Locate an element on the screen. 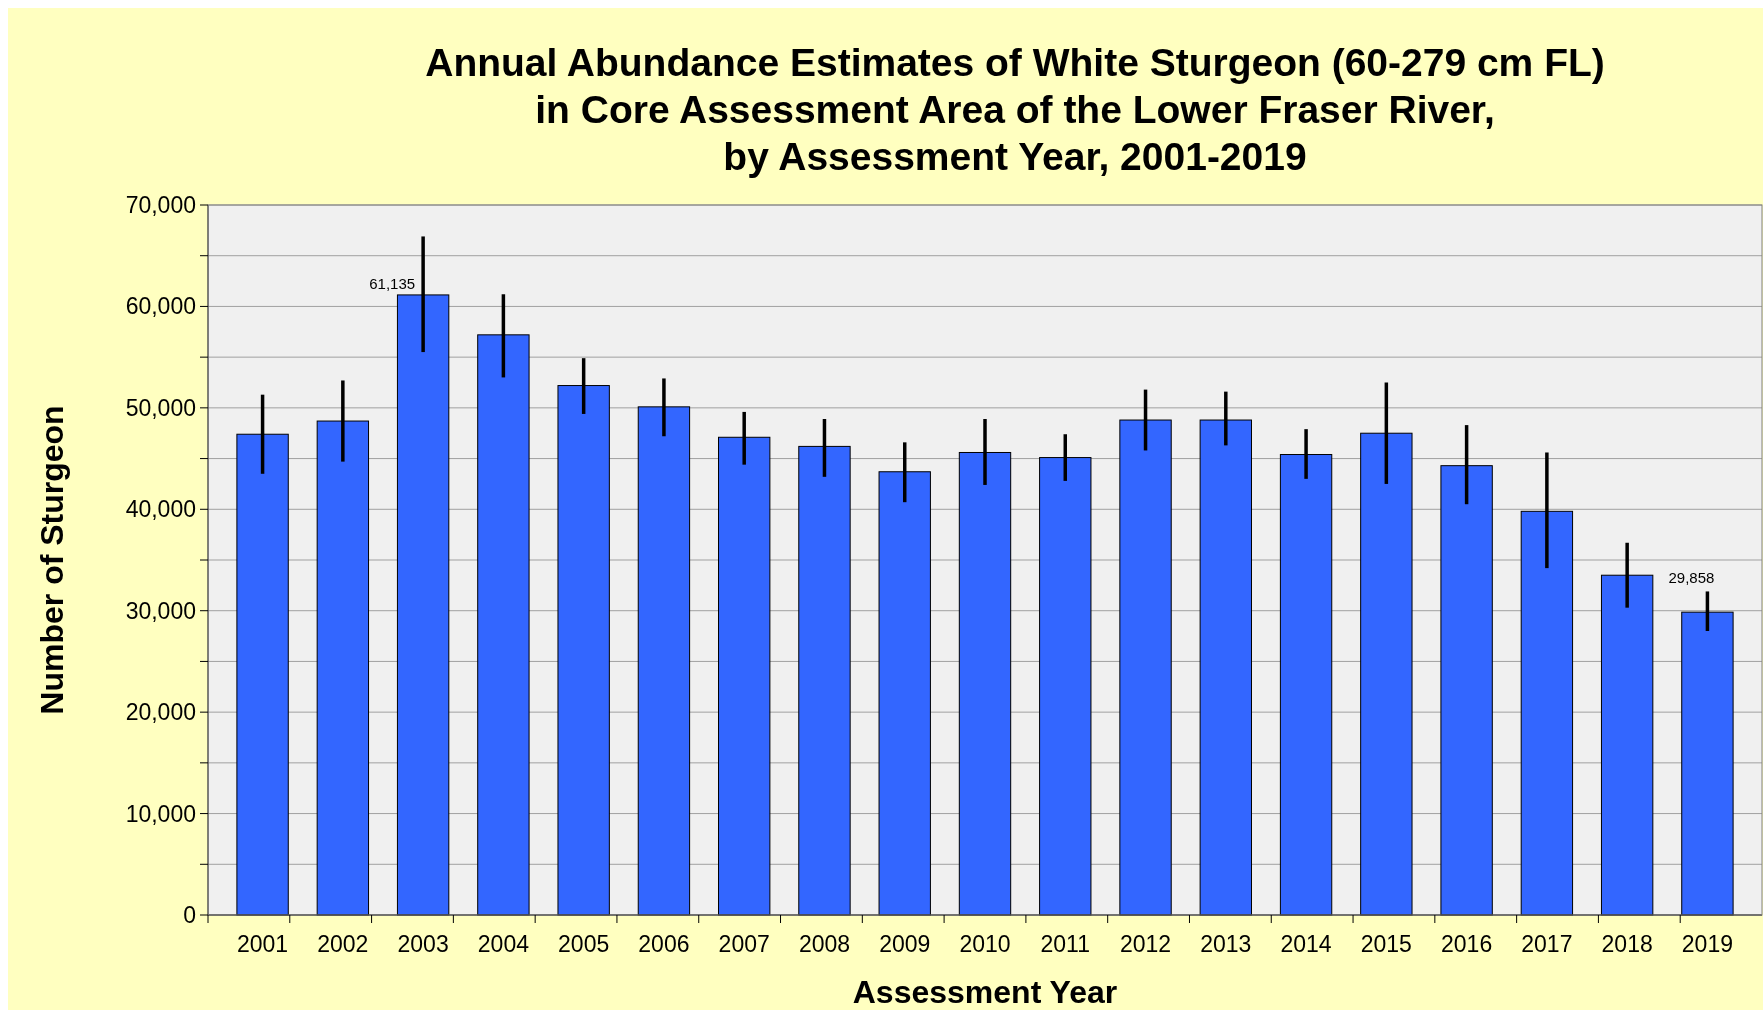 Image resolution: width=1763 pixels, height=1010 pixels. x-tick-label: 2010 is located at coordinates (985, 944).